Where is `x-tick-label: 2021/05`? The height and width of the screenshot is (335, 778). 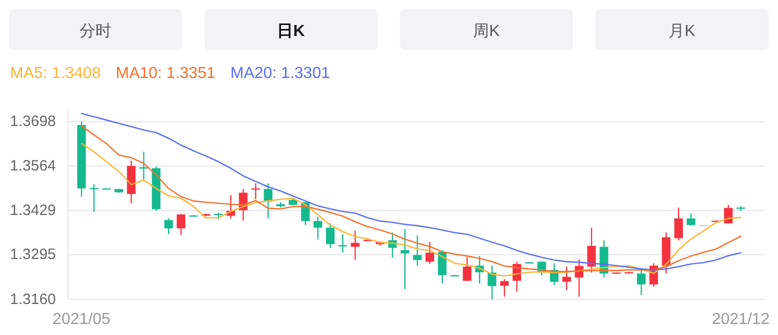 x-tick-label: 2021/05 is located at coordinates (81, 319).